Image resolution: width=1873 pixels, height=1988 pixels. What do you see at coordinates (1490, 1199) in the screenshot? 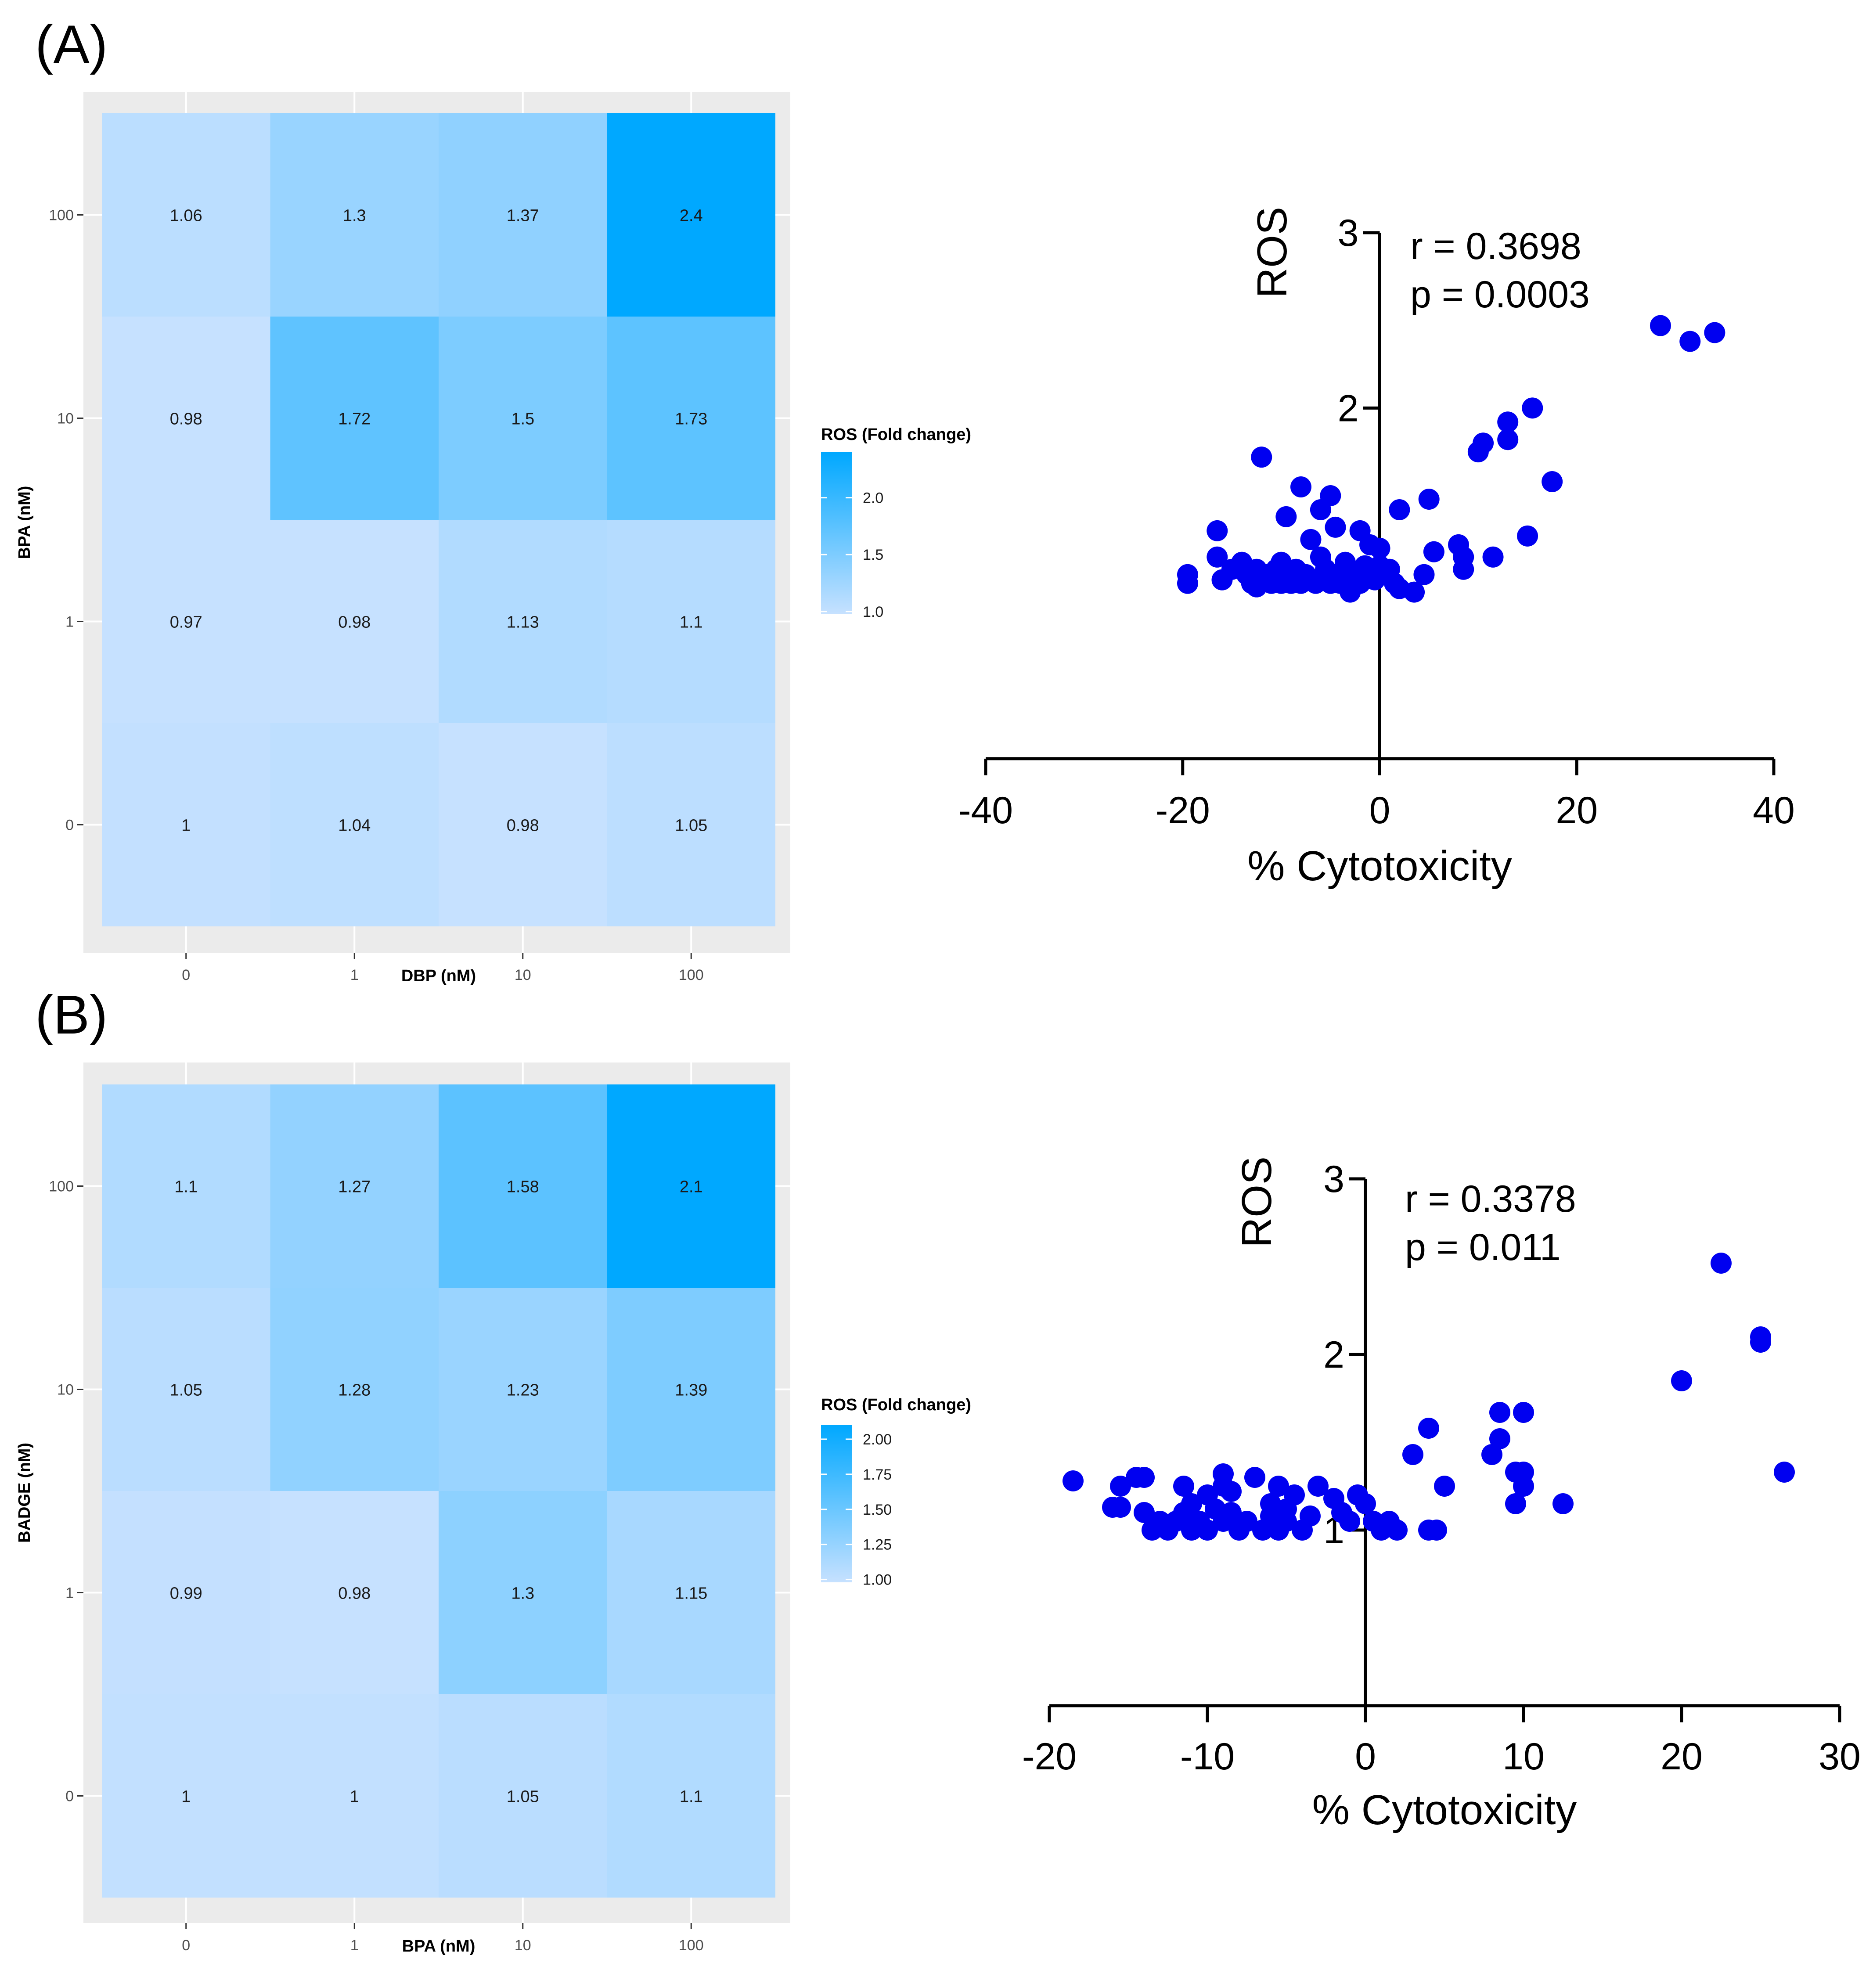
I see `correlation-r-label: r = 0.3378` at bounding box center [1490, 1199].